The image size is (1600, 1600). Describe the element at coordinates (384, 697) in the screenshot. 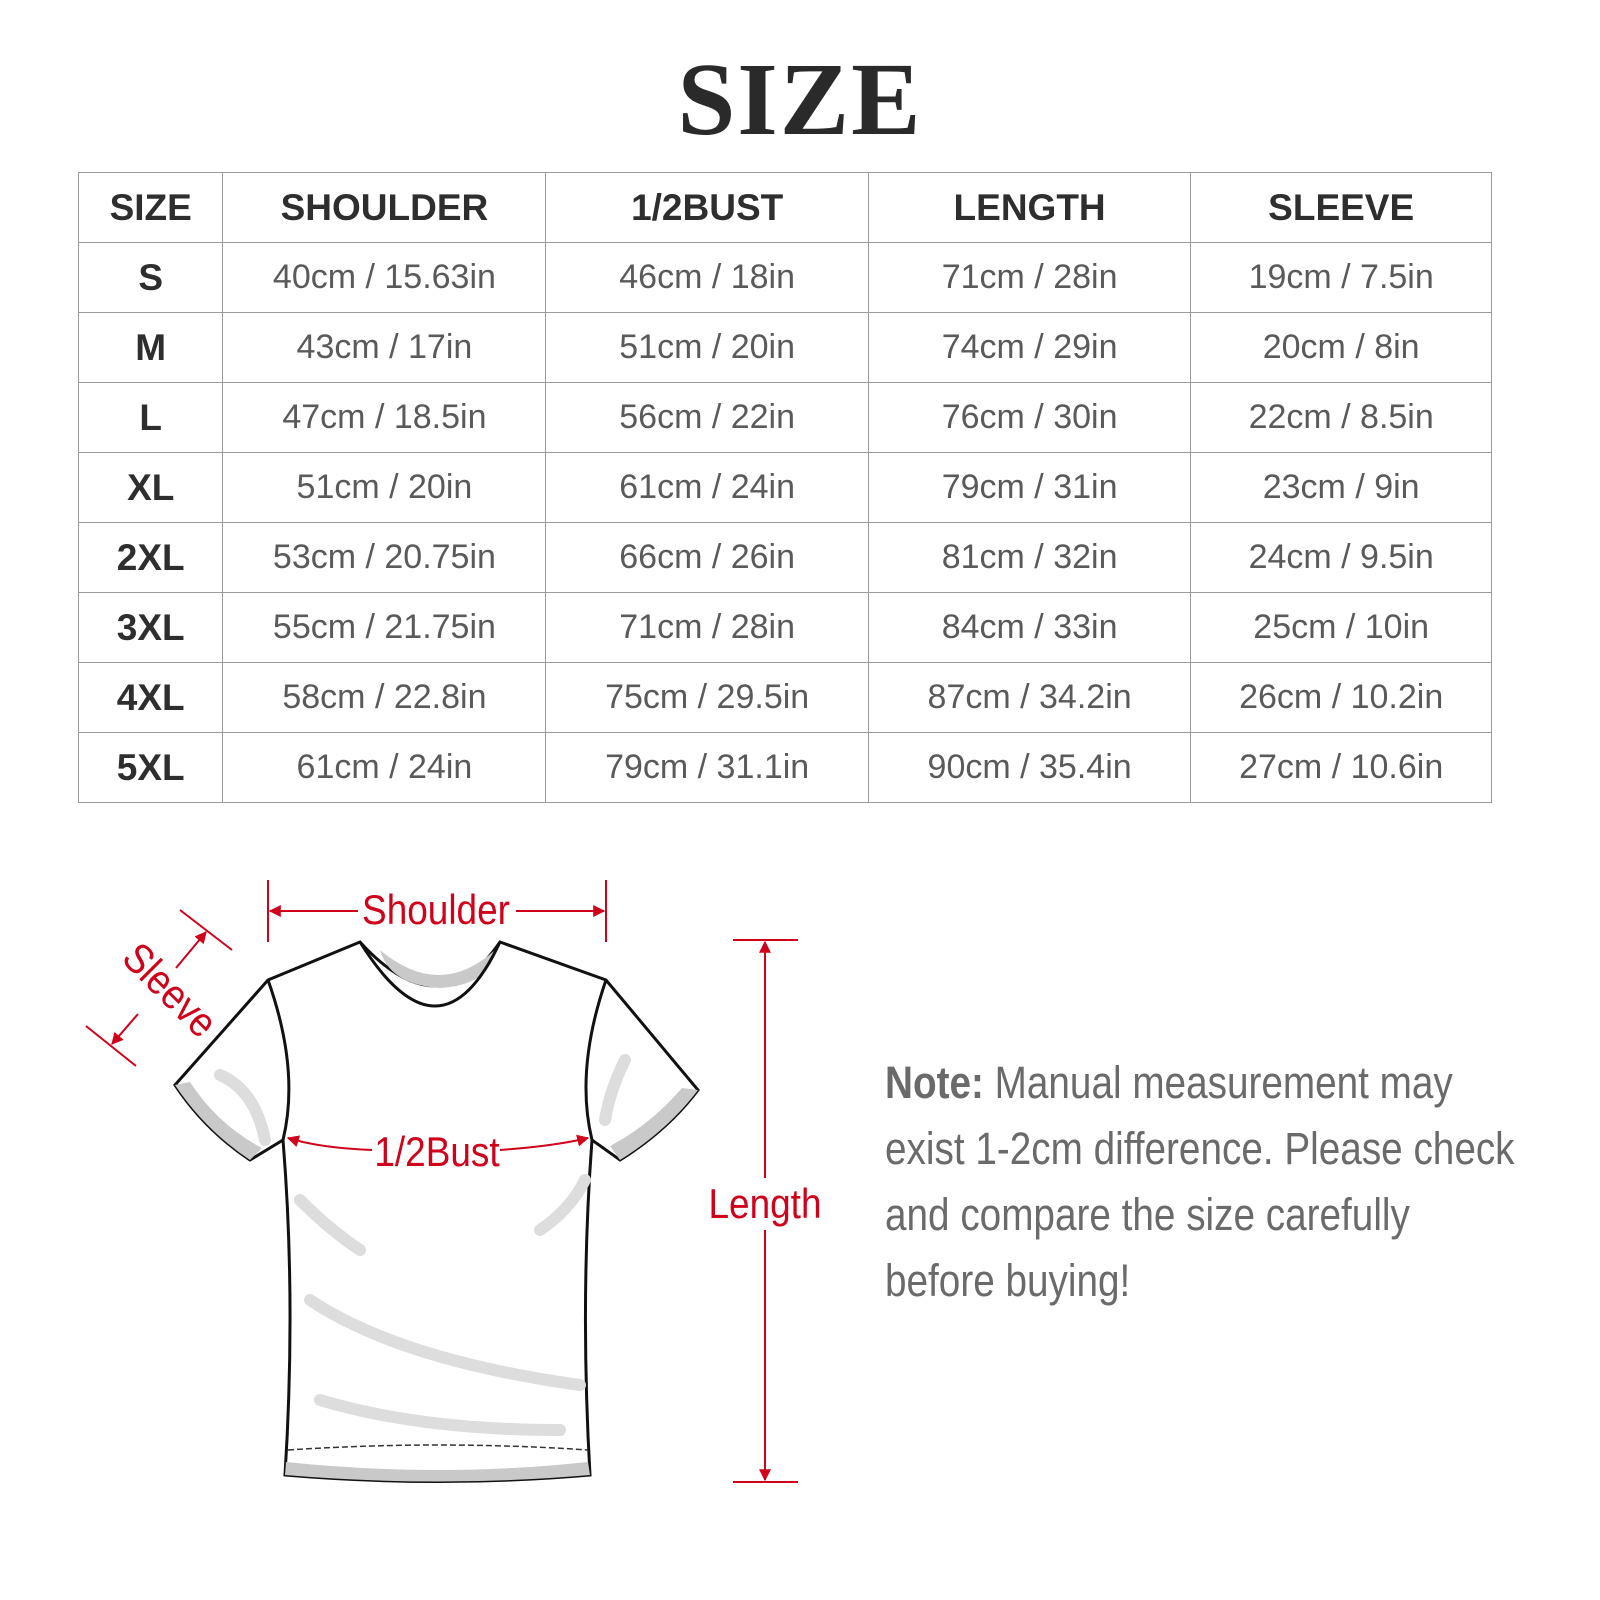

I see `measurement-cell: 58cm / 22.8in` at that location.